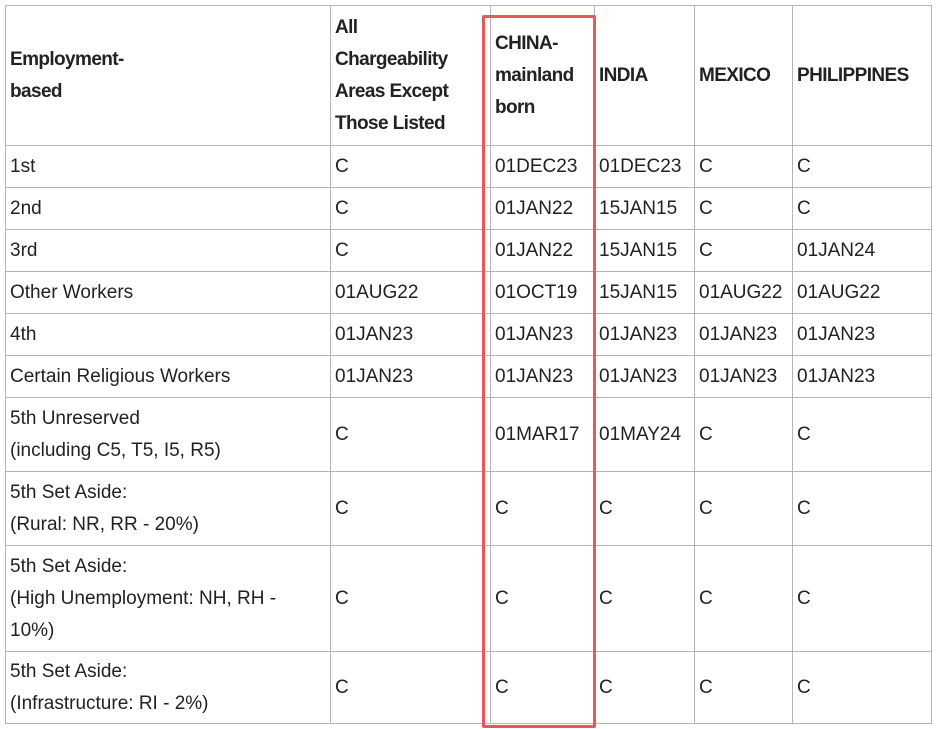 The width and height of the screenshot is (937, 729). I want to click on table-row: 5th Set Aside: (Rural: NR, RR - 20%) C C C C C, so click(468, 508).